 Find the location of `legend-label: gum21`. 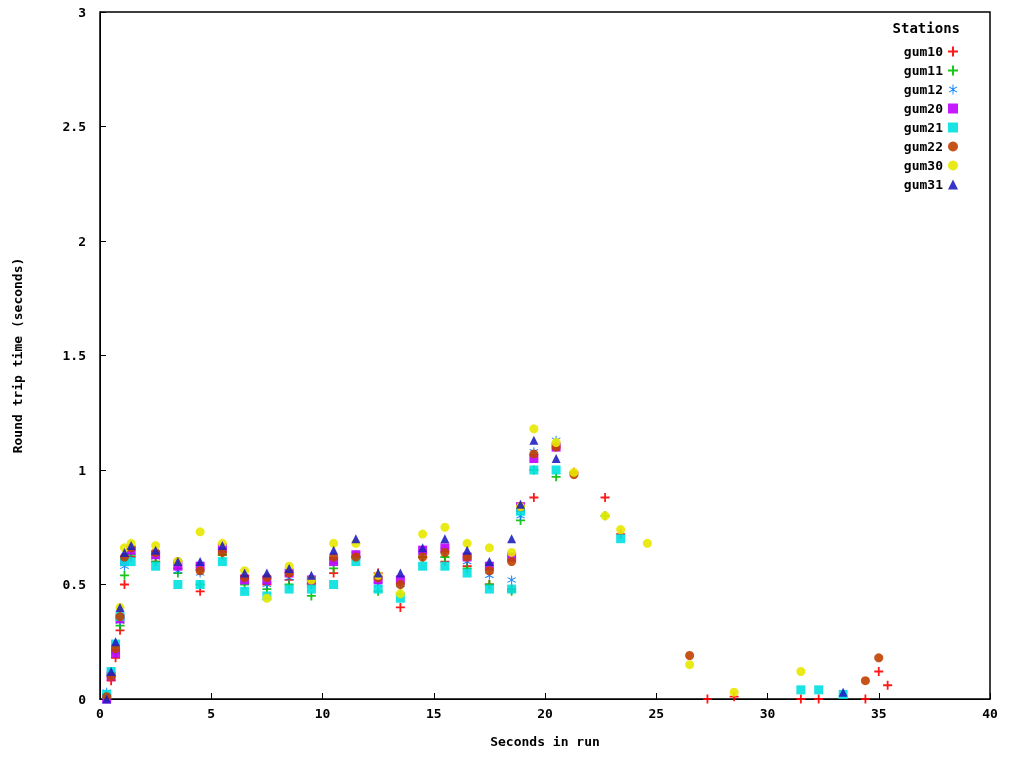

legend-label: gum21 is located at coordinates (923, 127).